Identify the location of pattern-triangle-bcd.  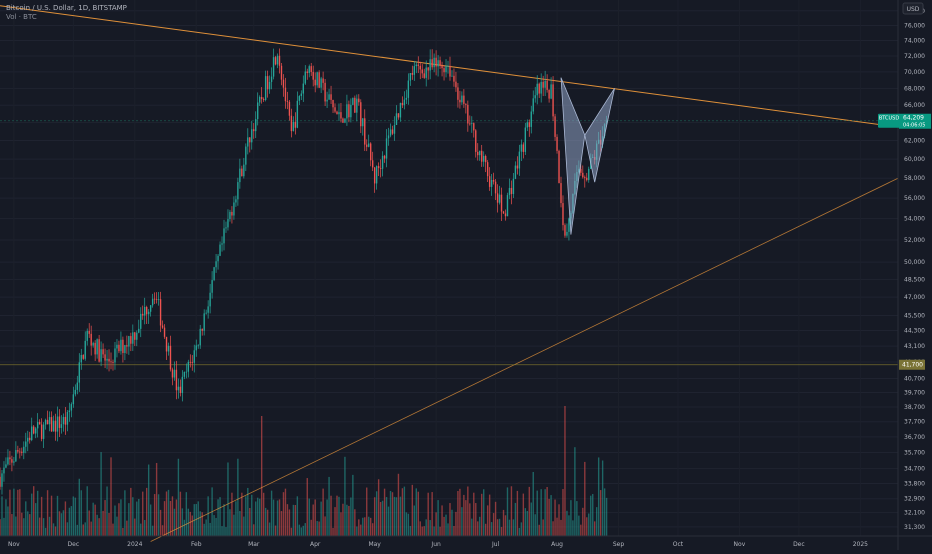
(599, 135).